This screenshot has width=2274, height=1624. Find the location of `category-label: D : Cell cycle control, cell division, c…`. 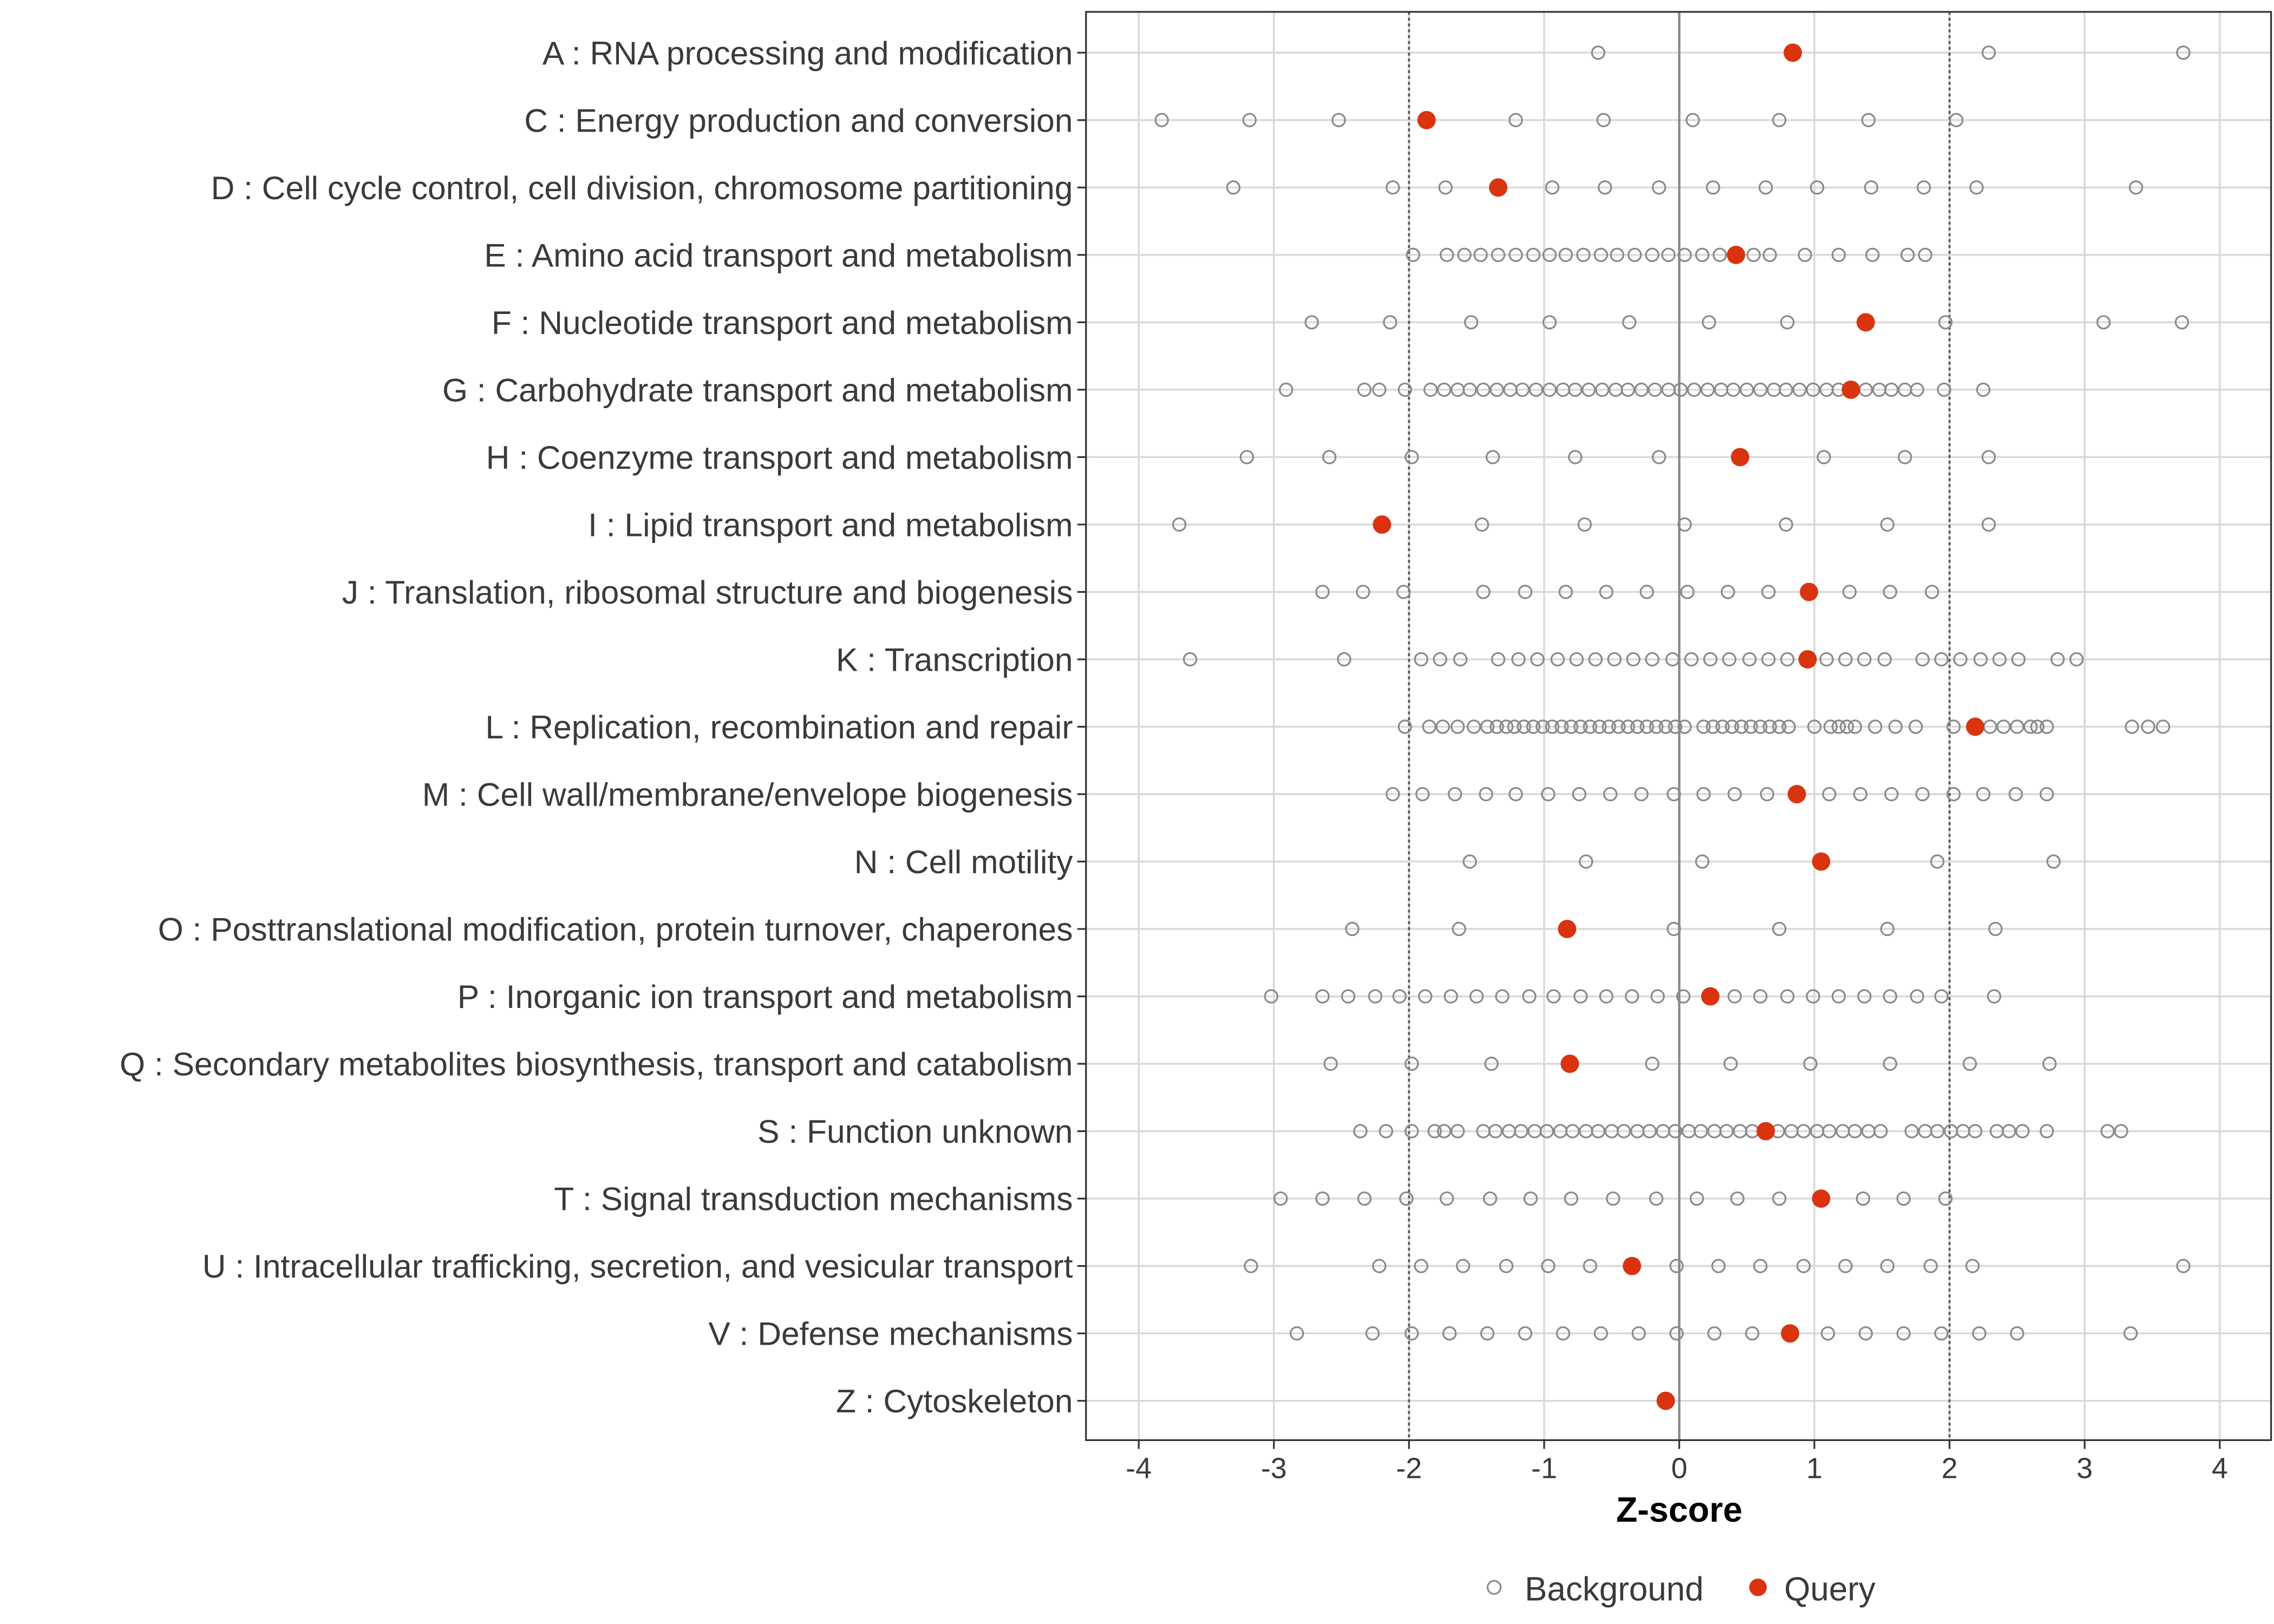

category-label: D : Cell cycle control, cell division, c… is located at coordinates (642, 187).